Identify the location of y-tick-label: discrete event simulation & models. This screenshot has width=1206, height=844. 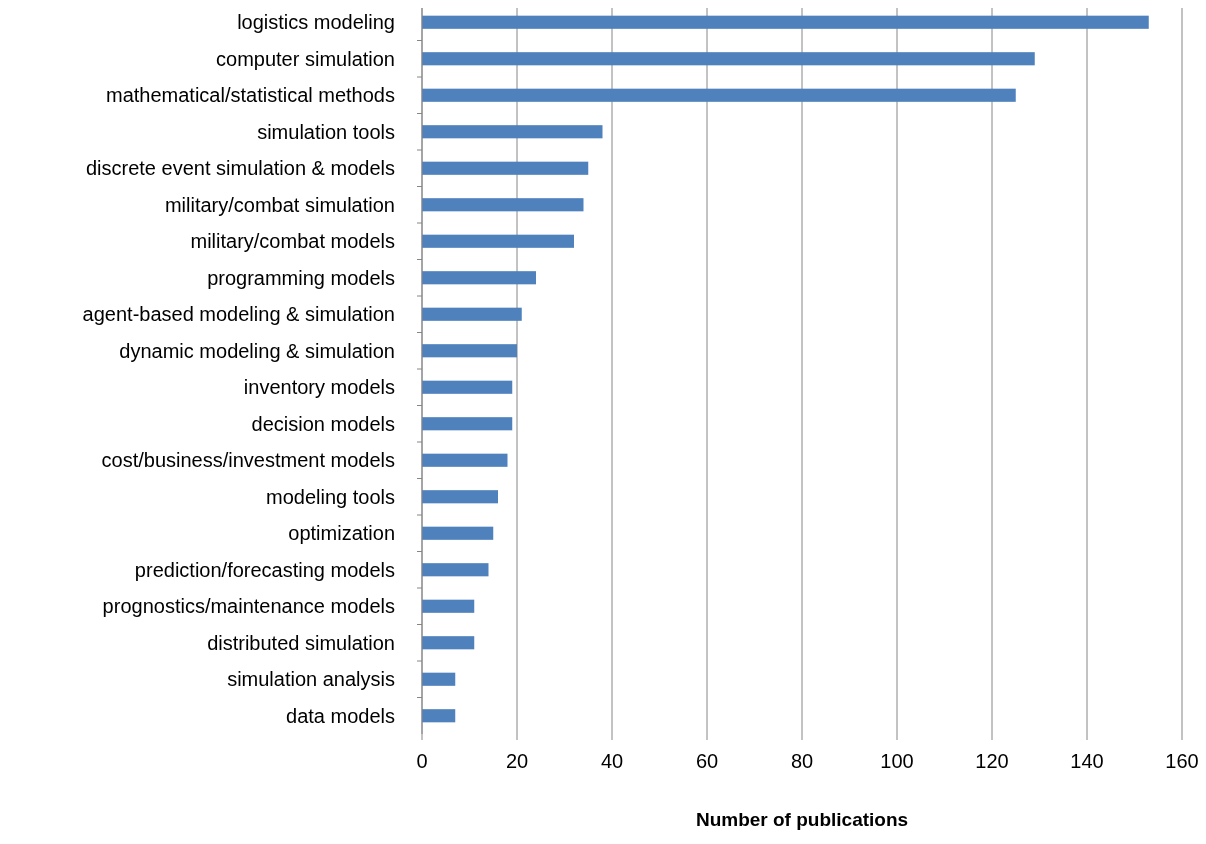
(240, 168).